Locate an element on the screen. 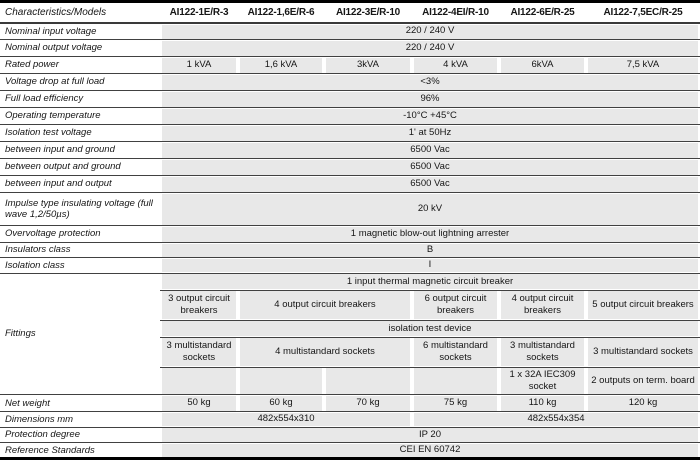 This screenshot has height=460, width=700. row-label: Dimensions mm is located at coordinates (80, 419).